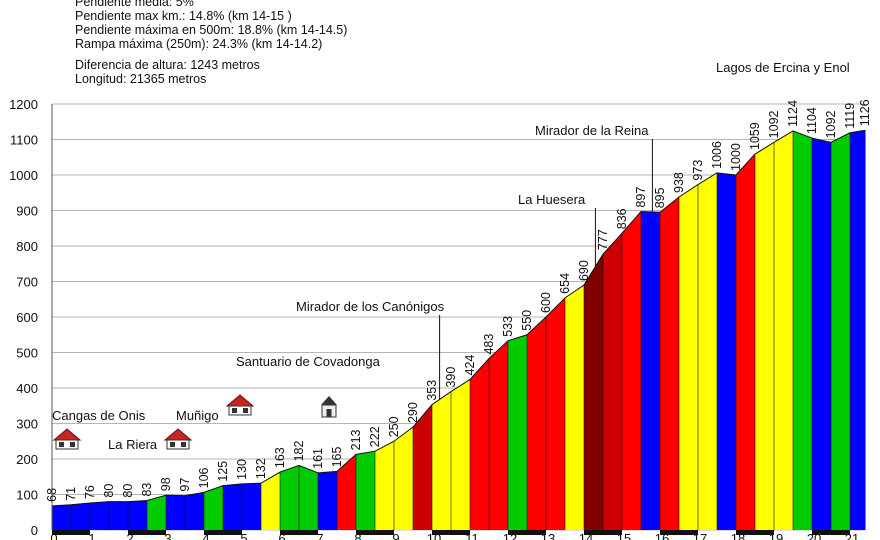 Image resolution: width=880 pixels, height=540 pixels. I want to click on elevation-label: 973, so click(698, 170).